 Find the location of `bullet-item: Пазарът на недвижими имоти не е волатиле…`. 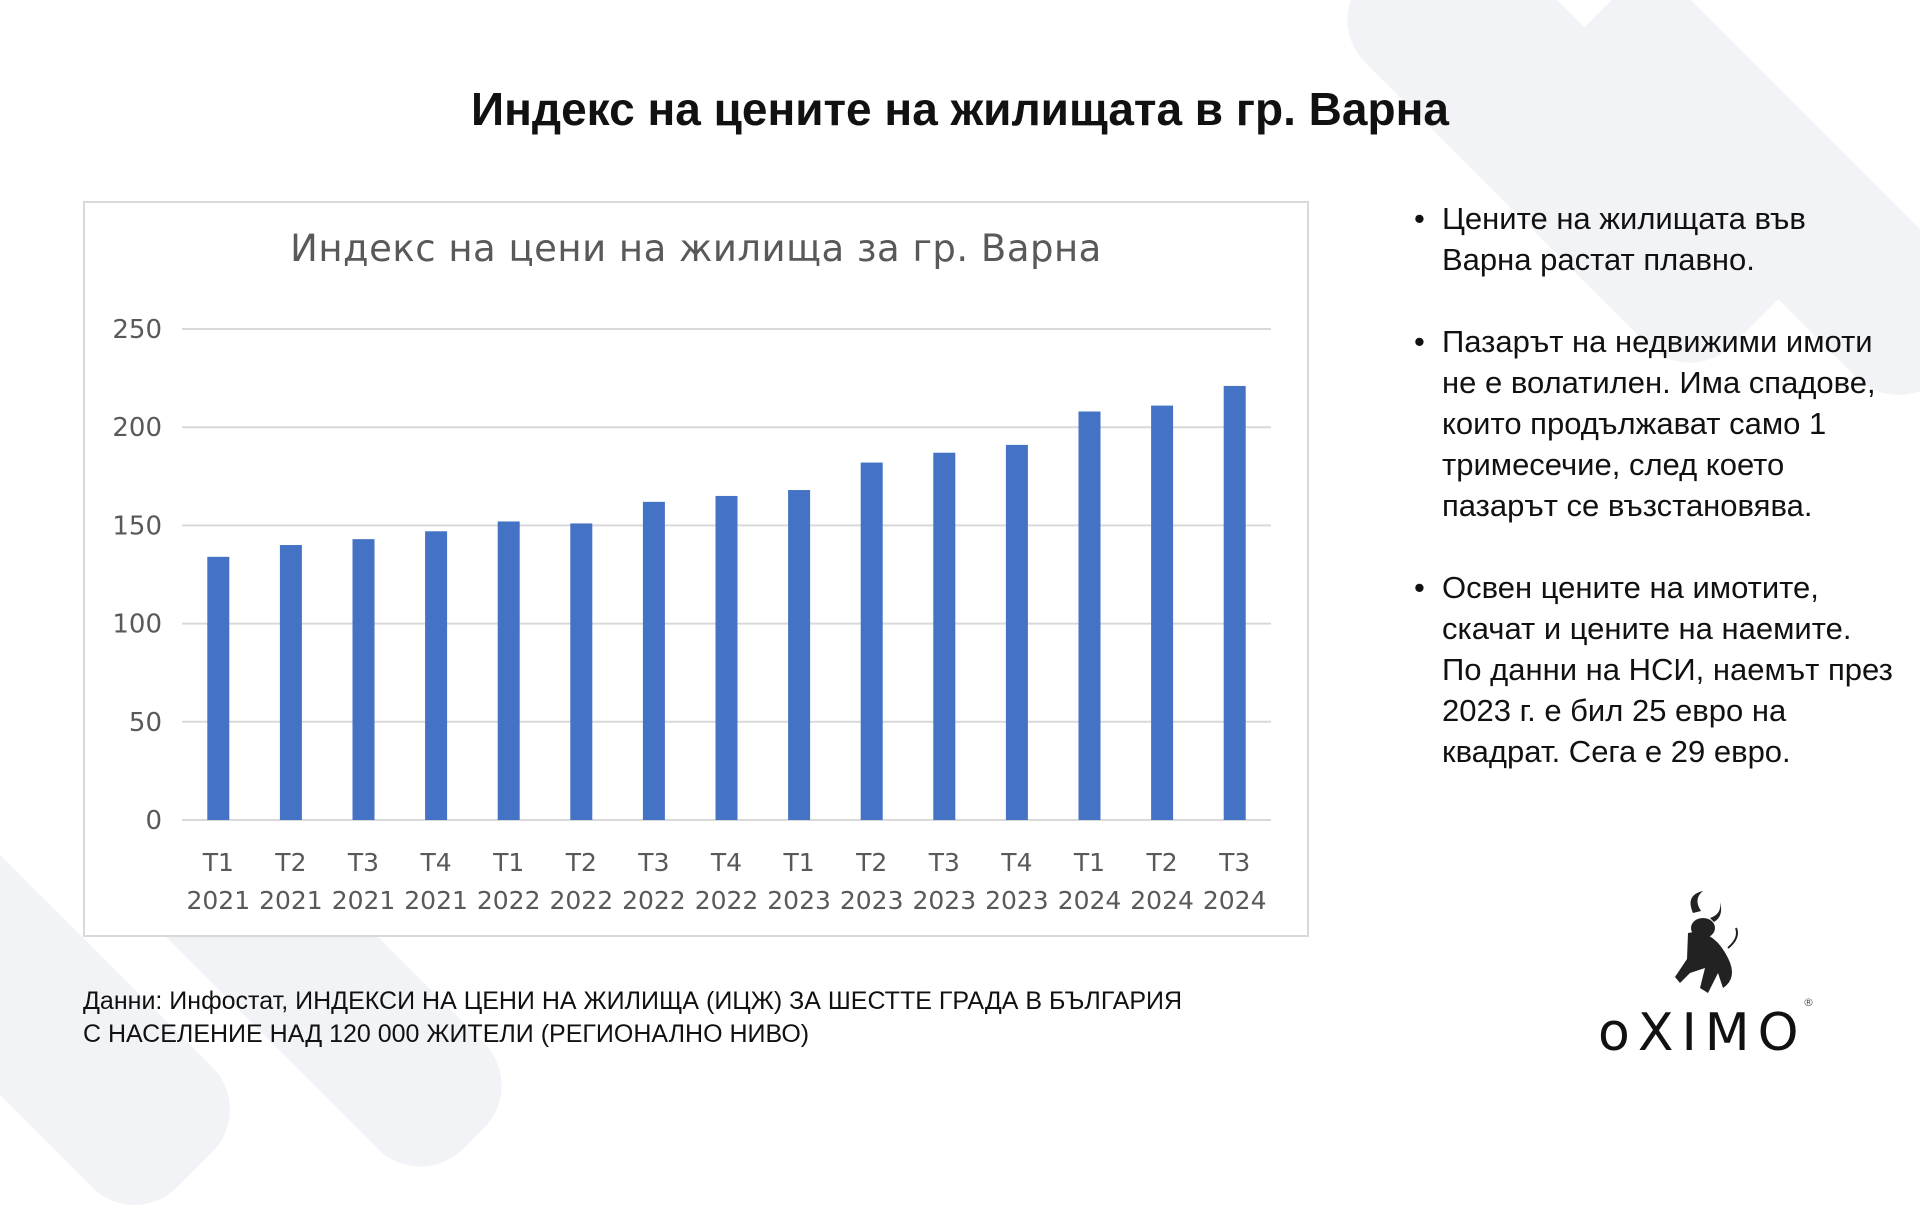

bullet-item: Пазарът на недвижими имоти не е волатиле… is located at coordinates (1654, 423).